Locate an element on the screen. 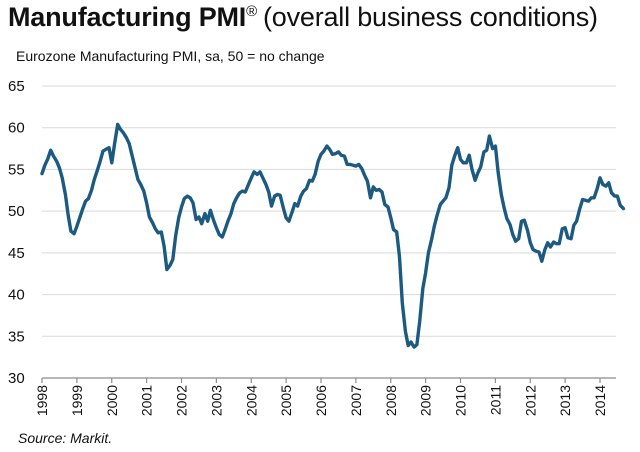 This screenshot has height=452, width=640. x-tick-label: 2002 is located at coordinates (182, 400).